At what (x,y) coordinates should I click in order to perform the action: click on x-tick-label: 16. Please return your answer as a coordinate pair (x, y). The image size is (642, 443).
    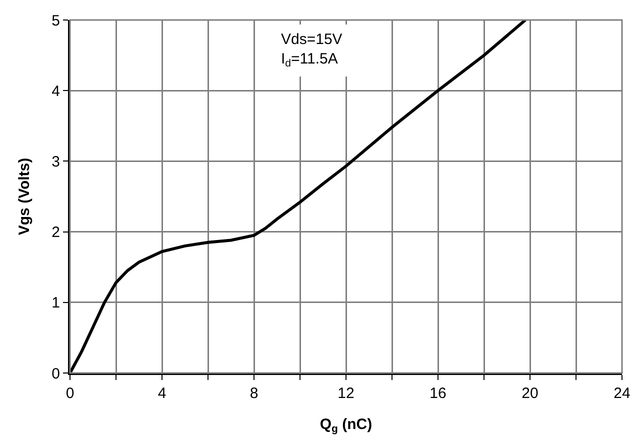
    Looking at the image, I should click on (438, 393).